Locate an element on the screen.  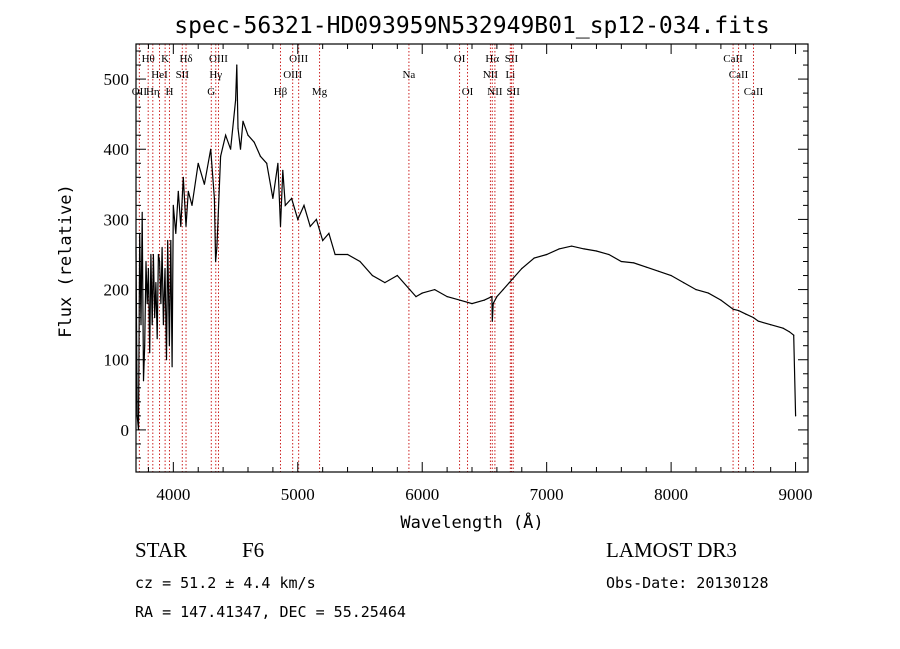
y-axis-label: Flux (relative) is located at coordinates (66, 261).